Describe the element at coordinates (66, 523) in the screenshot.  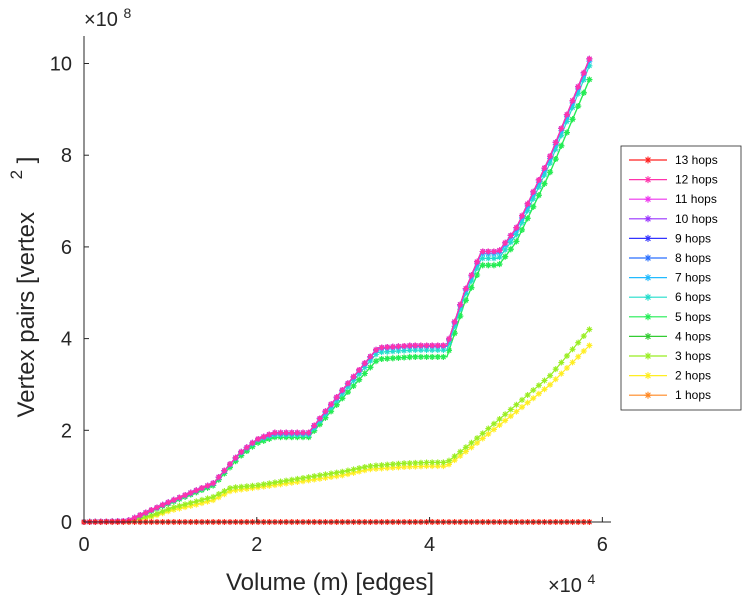
I see `y-tick-label: 0` at that location.